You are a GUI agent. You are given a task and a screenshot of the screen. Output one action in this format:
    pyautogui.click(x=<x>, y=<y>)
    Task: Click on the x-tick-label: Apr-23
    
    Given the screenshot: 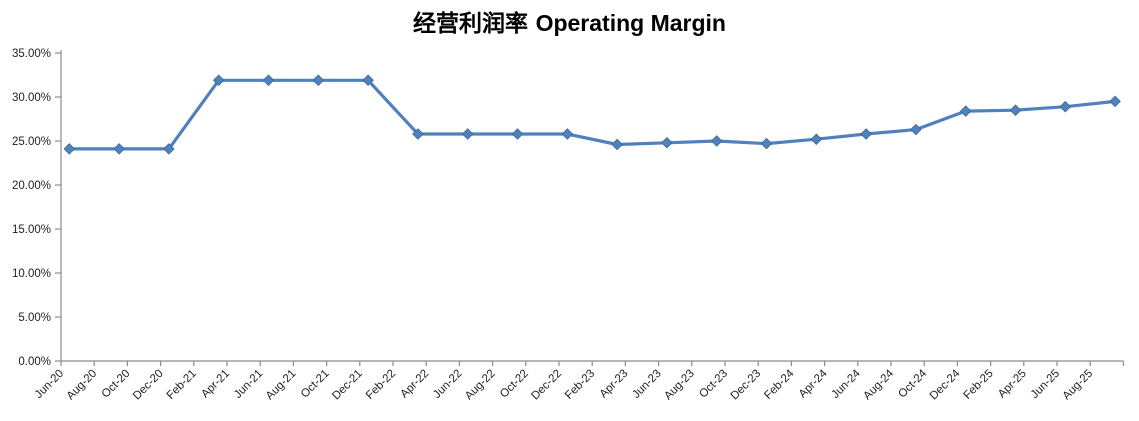 What is the action you would take?
    pyautogui.click(x=614, y=384)
    